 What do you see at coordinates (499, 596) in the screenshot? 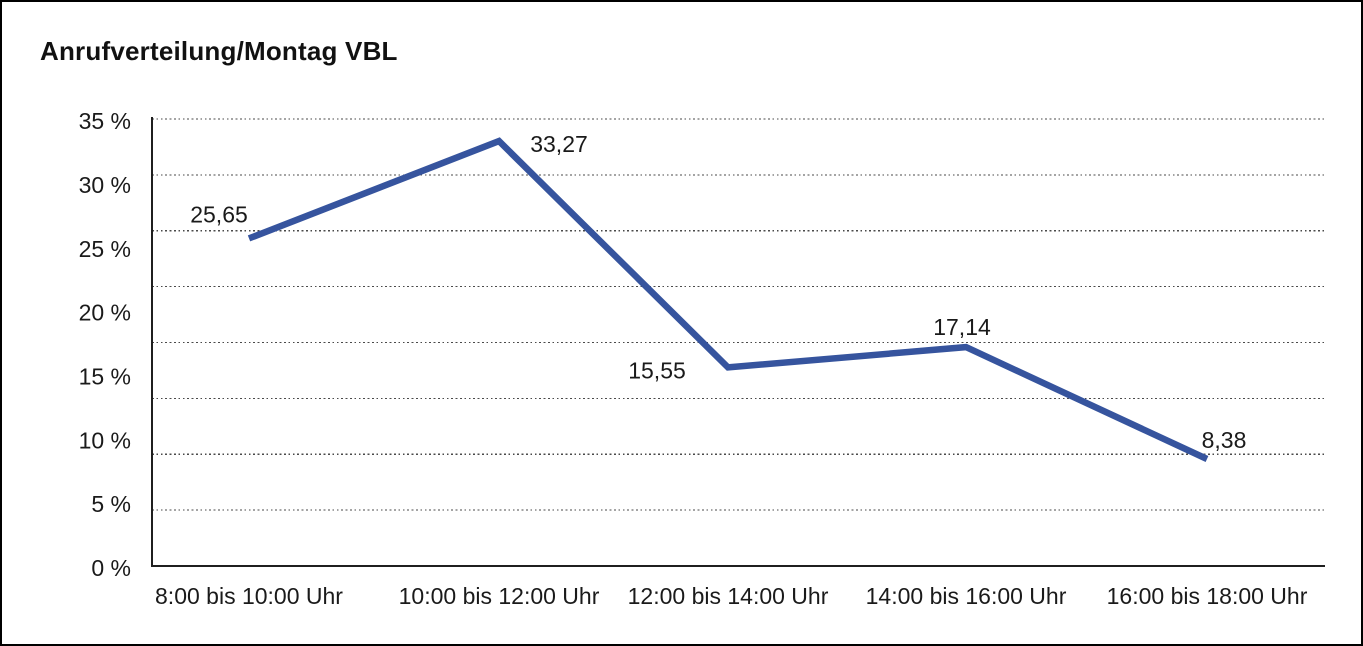
I see `x-category-label: 10:00 bis 12:00 Uhr` at bounding box center [499, 596].